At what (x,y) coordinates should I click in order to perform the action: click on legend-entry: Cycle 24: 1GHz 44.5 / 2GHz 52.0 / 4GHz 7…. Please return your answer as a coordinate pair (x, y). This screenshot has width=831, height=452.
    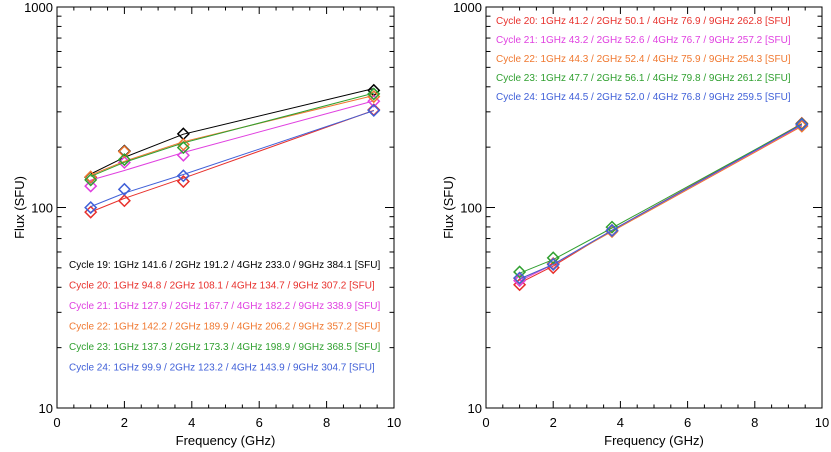
    Looking at the image, I should click on (643, 97).